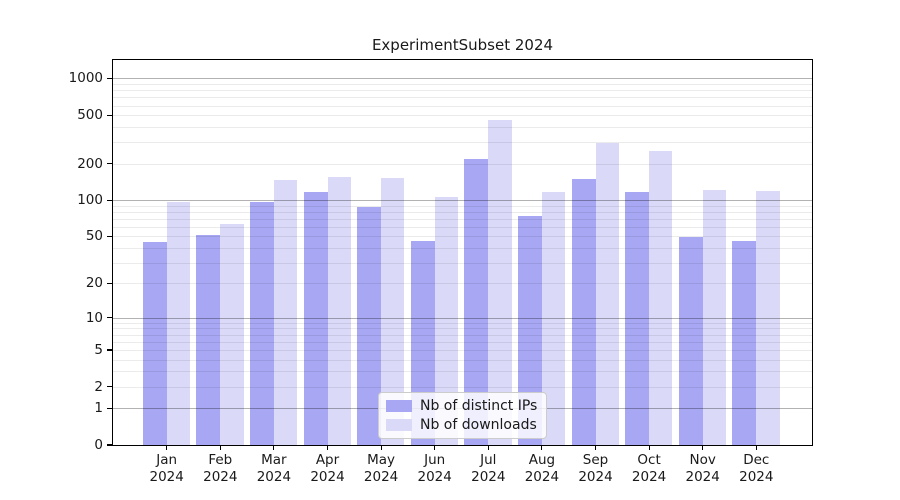 Image resolution: width=900 pixels, height=500 pixels. Describe the element at coordinates (703, 447) in the screenshot. I see `x-tick-mark-nov` at that location.